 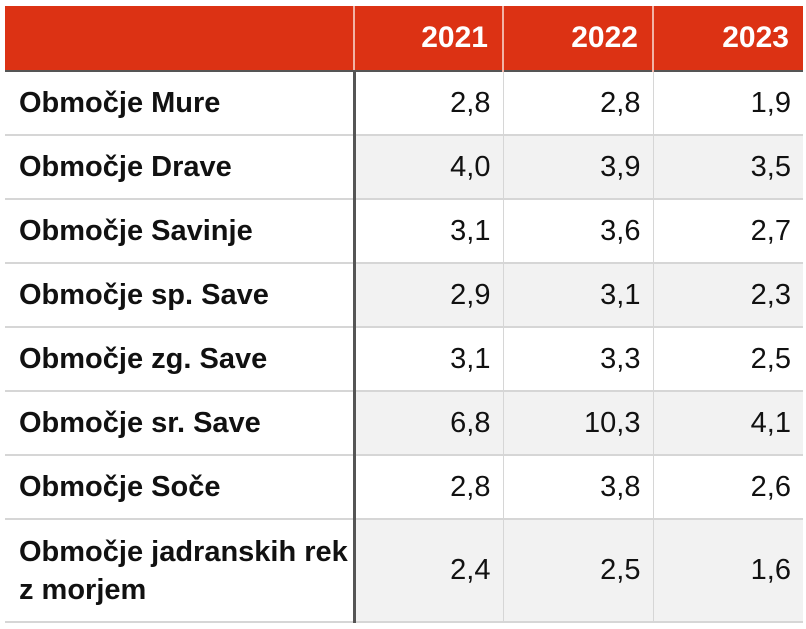 What do you see at coordinates (578, 487) in the screenshot?
I see `cell-value: 3,8` at bounding box center [578, 487].